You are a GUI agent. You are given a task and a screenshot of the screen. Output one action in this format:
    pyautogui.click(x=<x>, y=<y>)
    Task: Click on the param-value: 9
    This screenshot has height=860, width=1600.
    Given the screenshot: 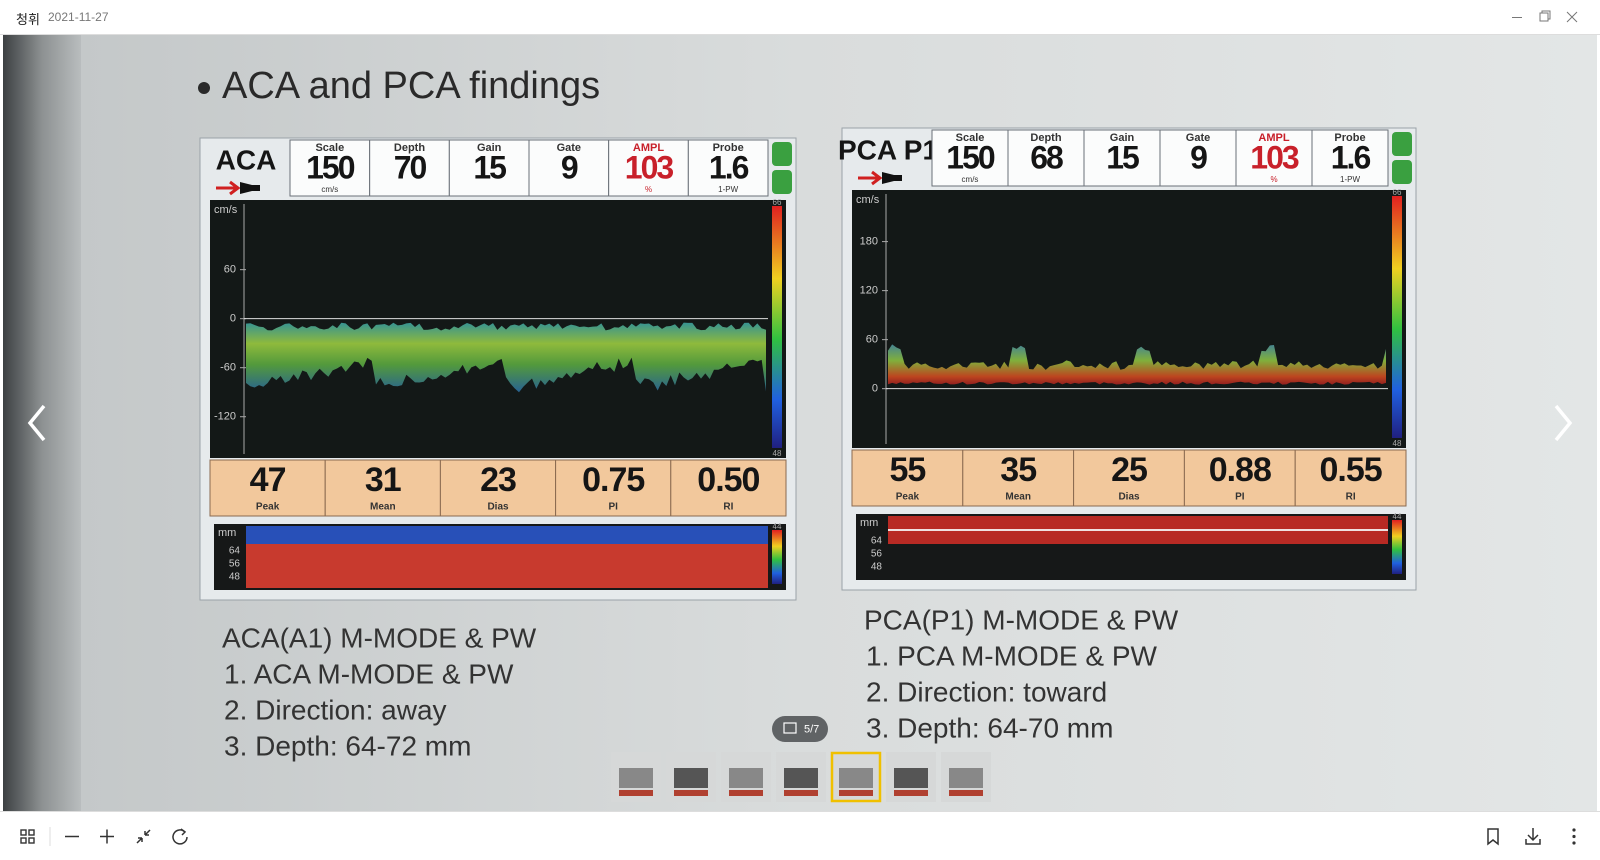 What is the action you would take?
    pyautogui.click(x=1198, y=157)
    